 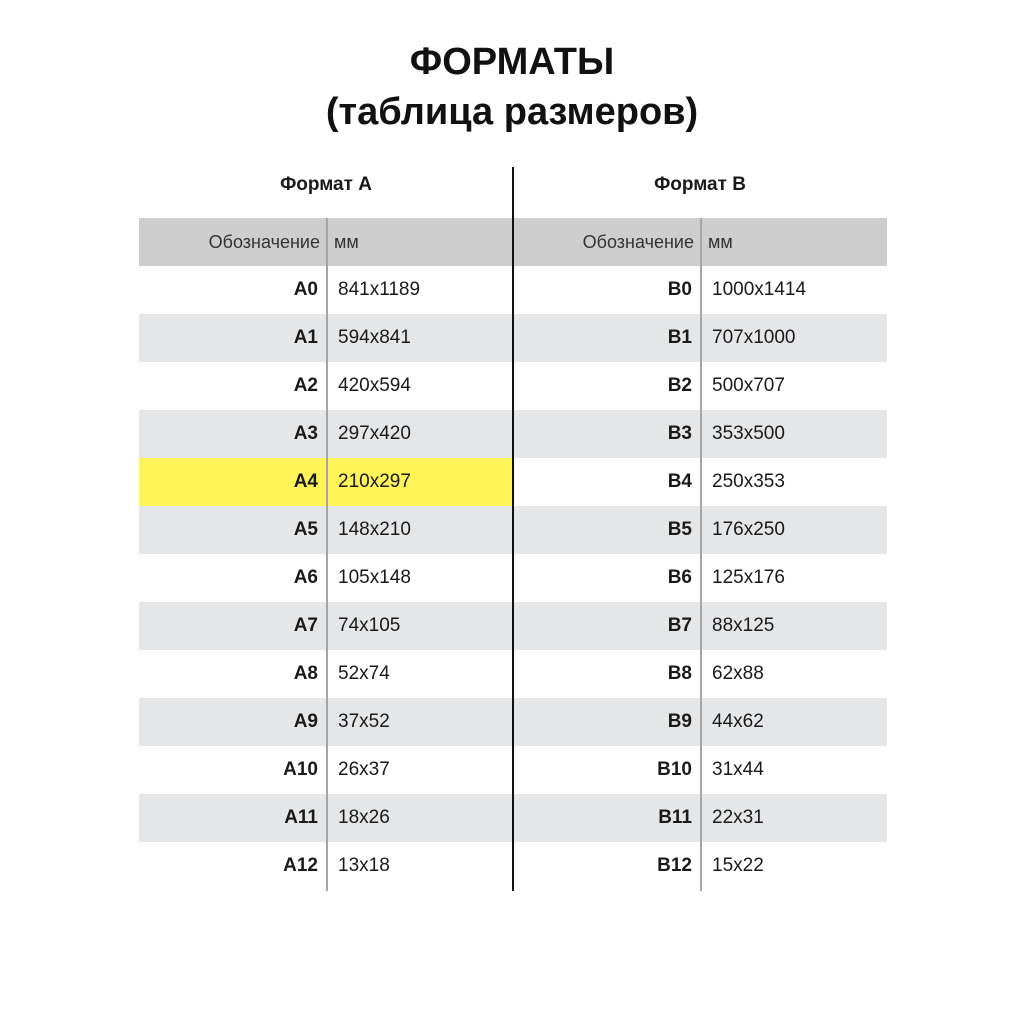 I want to click on format-label: B12, so click(x=674, y=865).